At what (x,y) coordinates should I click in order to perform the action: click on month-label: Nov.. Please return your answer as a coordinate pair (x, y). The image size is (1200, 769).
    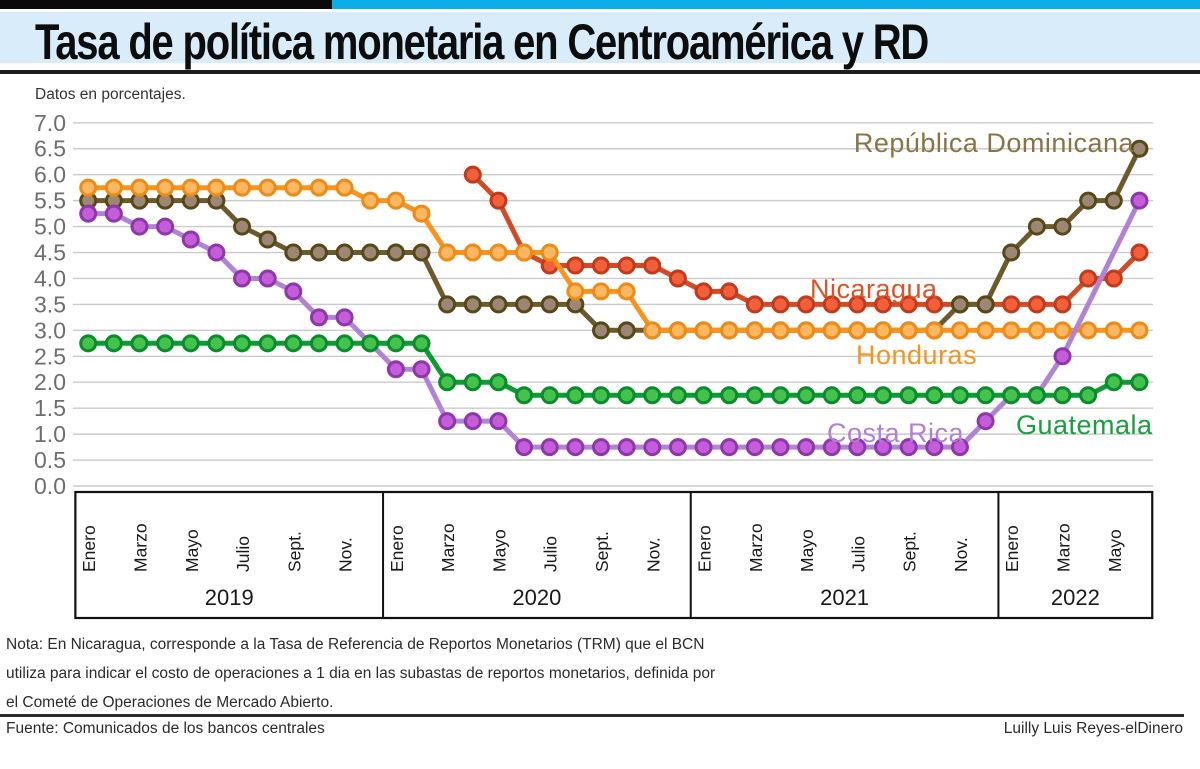
    Looking at the image, I should click on (961, 554).